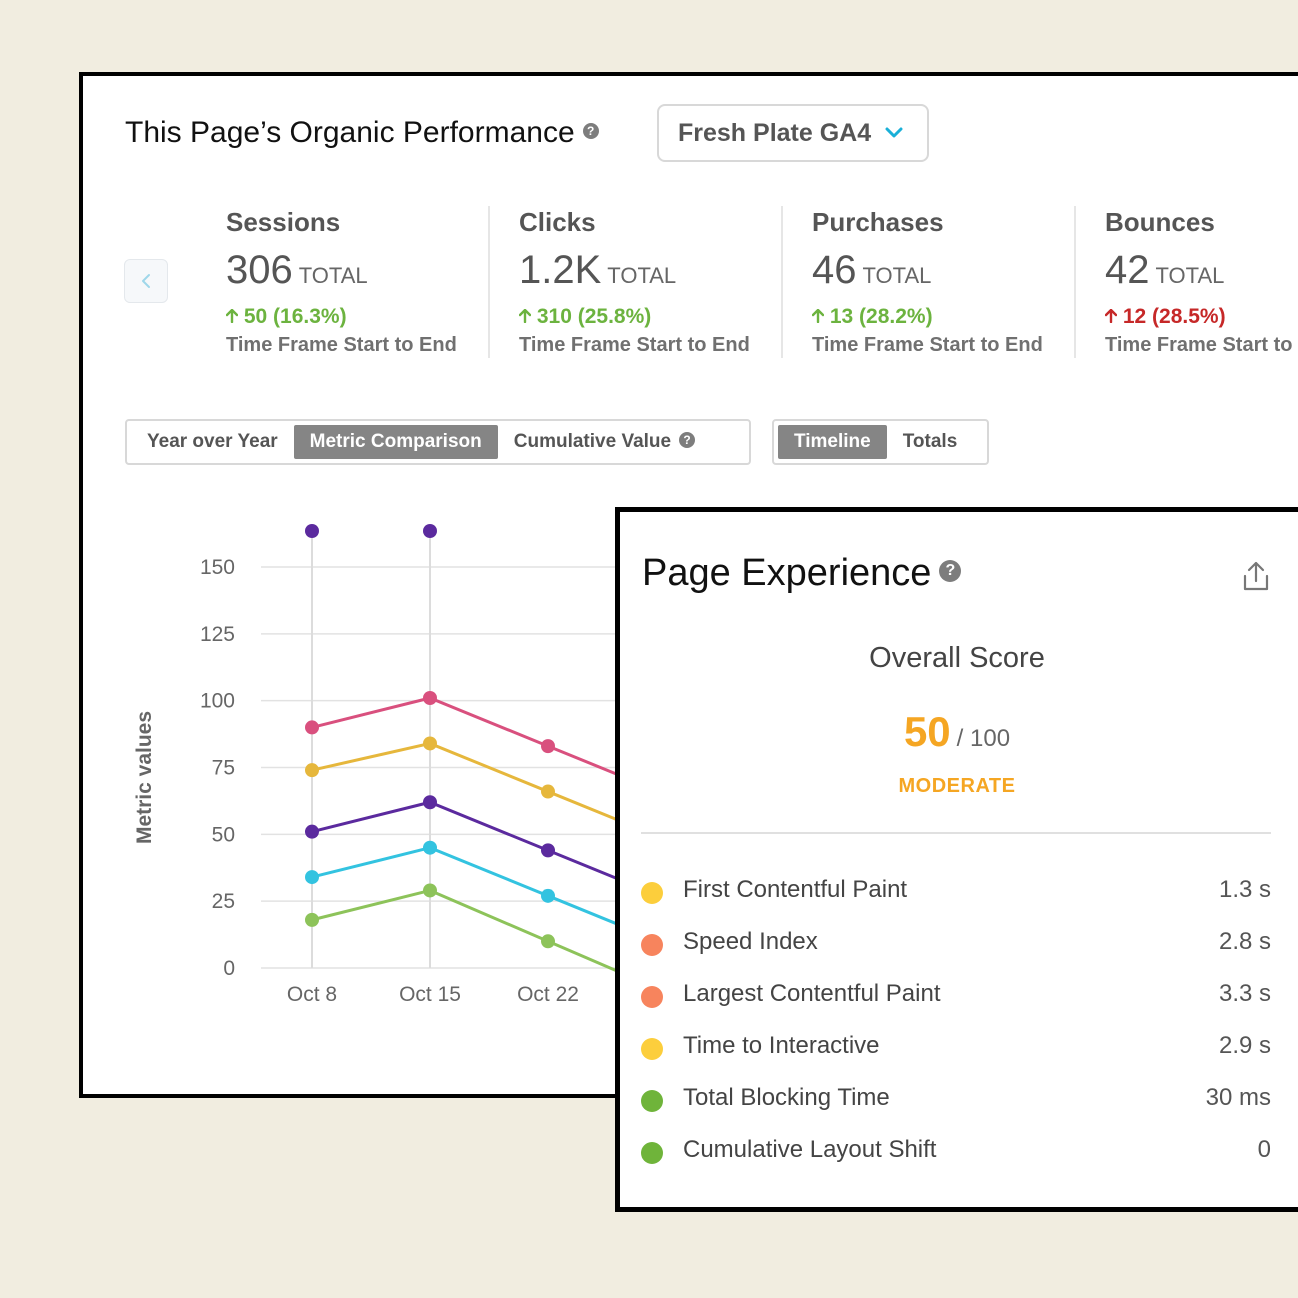 Image resolution: width=1298 pixels, height=1298 pixels. I want to click on y-axis-label: Metric values, so click(144, 777).